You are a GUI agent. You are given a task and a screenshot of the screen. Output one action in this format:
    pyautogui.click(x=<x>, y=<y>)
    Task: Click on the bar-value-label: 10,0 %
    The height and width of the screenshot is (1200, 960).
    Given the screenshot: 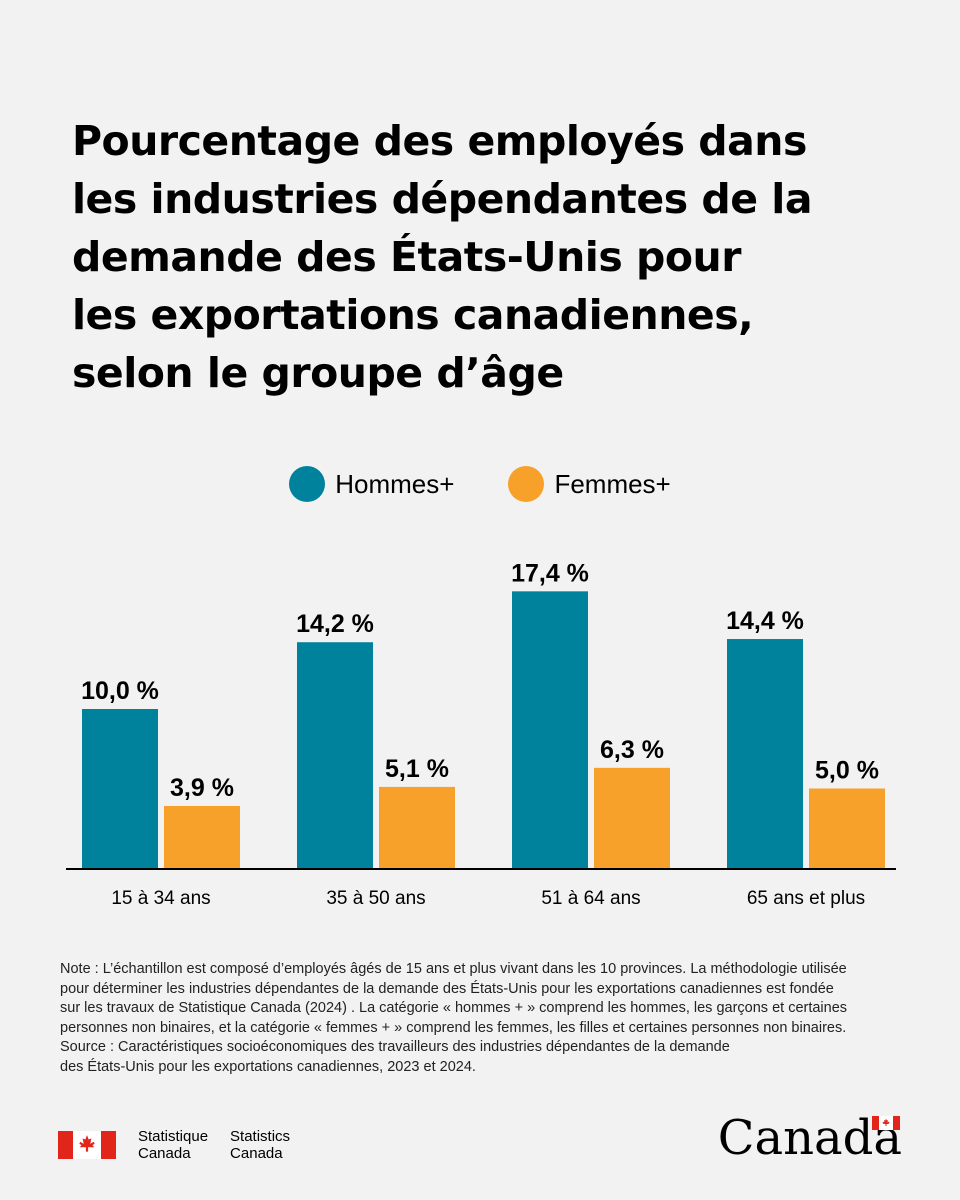 What is the action you would take?
    pyautogui.click(x=120, y=691)
    